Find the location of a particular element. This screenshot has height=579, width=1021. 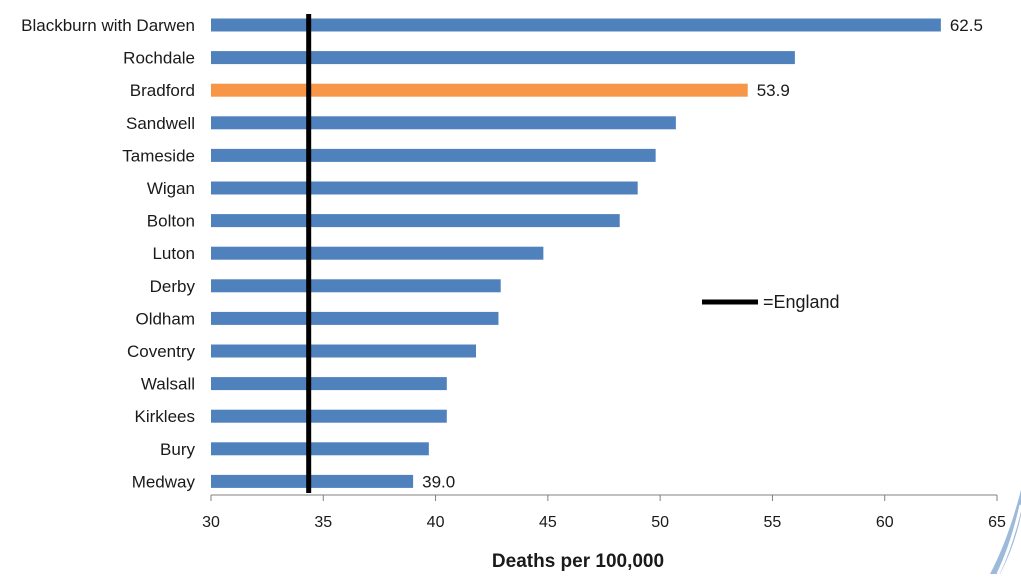

bar-bolton is located at coordinates (415, 221).